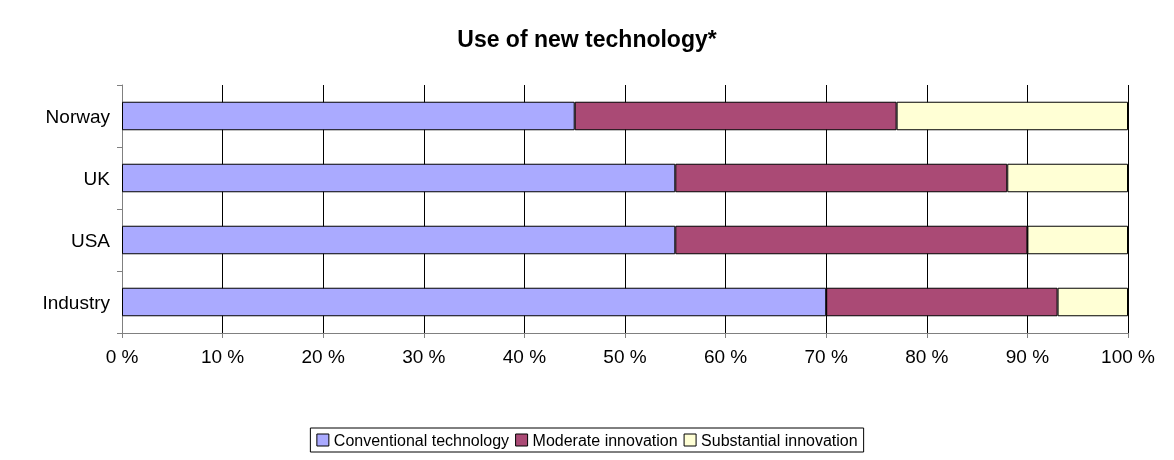  Describe the element at coordinates (1128, 356) in the screenshot. I see `x-tick-label: 100 %` at that location.